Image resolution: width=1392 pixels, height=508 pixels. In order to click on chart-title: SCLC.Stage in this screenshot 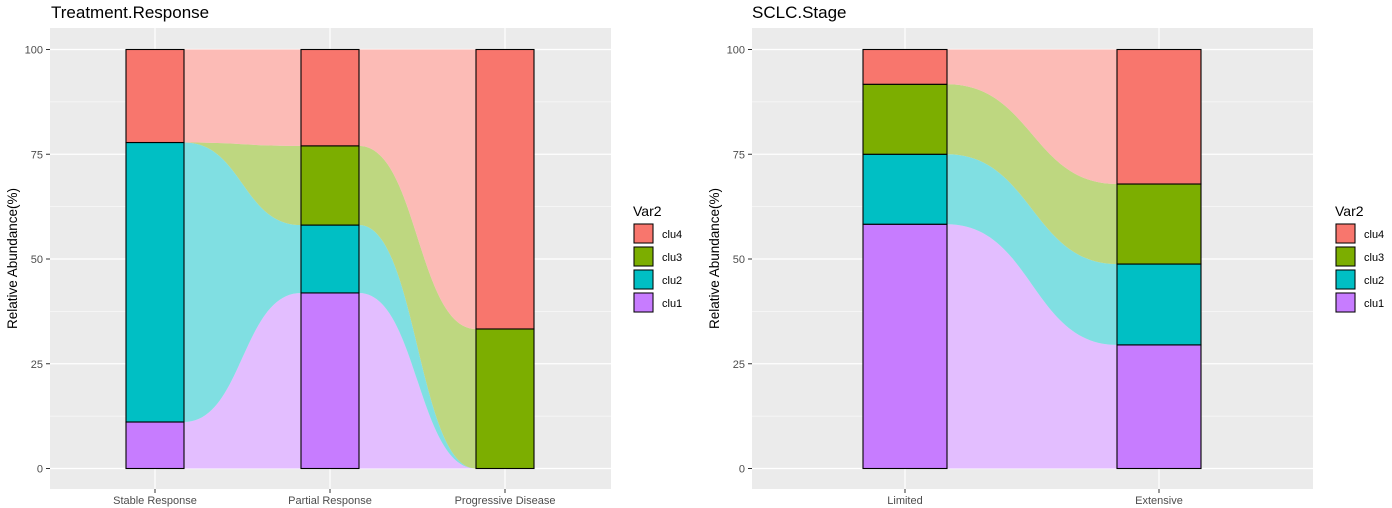, I will do `click(799, 12)`.